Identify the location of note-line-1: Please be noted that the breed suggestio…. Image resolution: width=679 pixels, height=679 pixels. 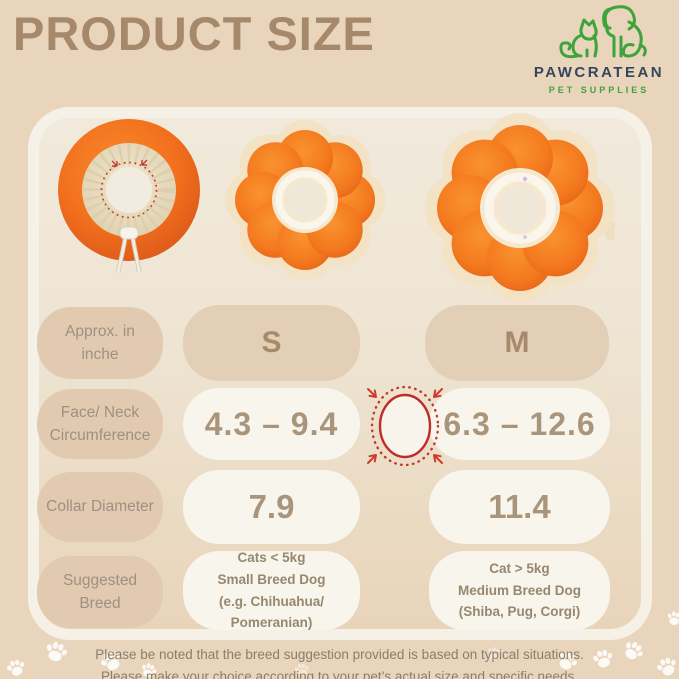
(339, 654).